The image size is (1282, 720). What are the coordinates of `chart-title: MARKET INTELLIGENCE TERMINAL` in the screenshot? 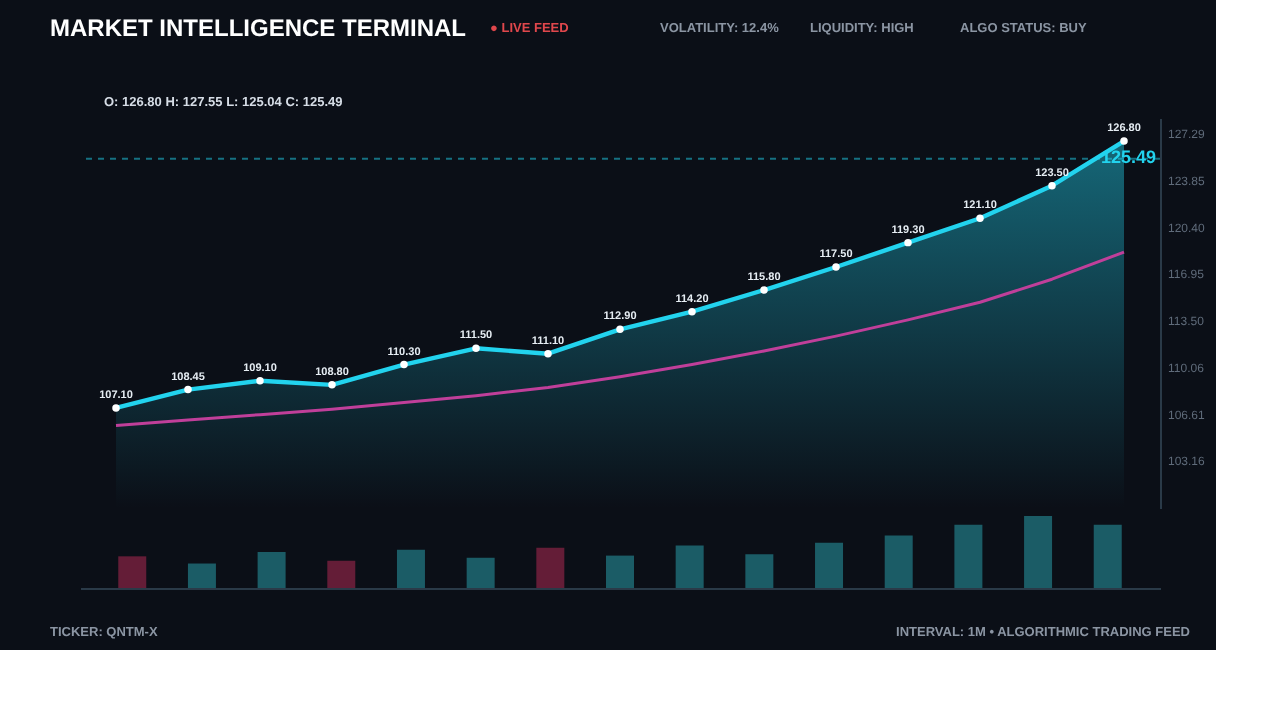 It's located at (258, 28).